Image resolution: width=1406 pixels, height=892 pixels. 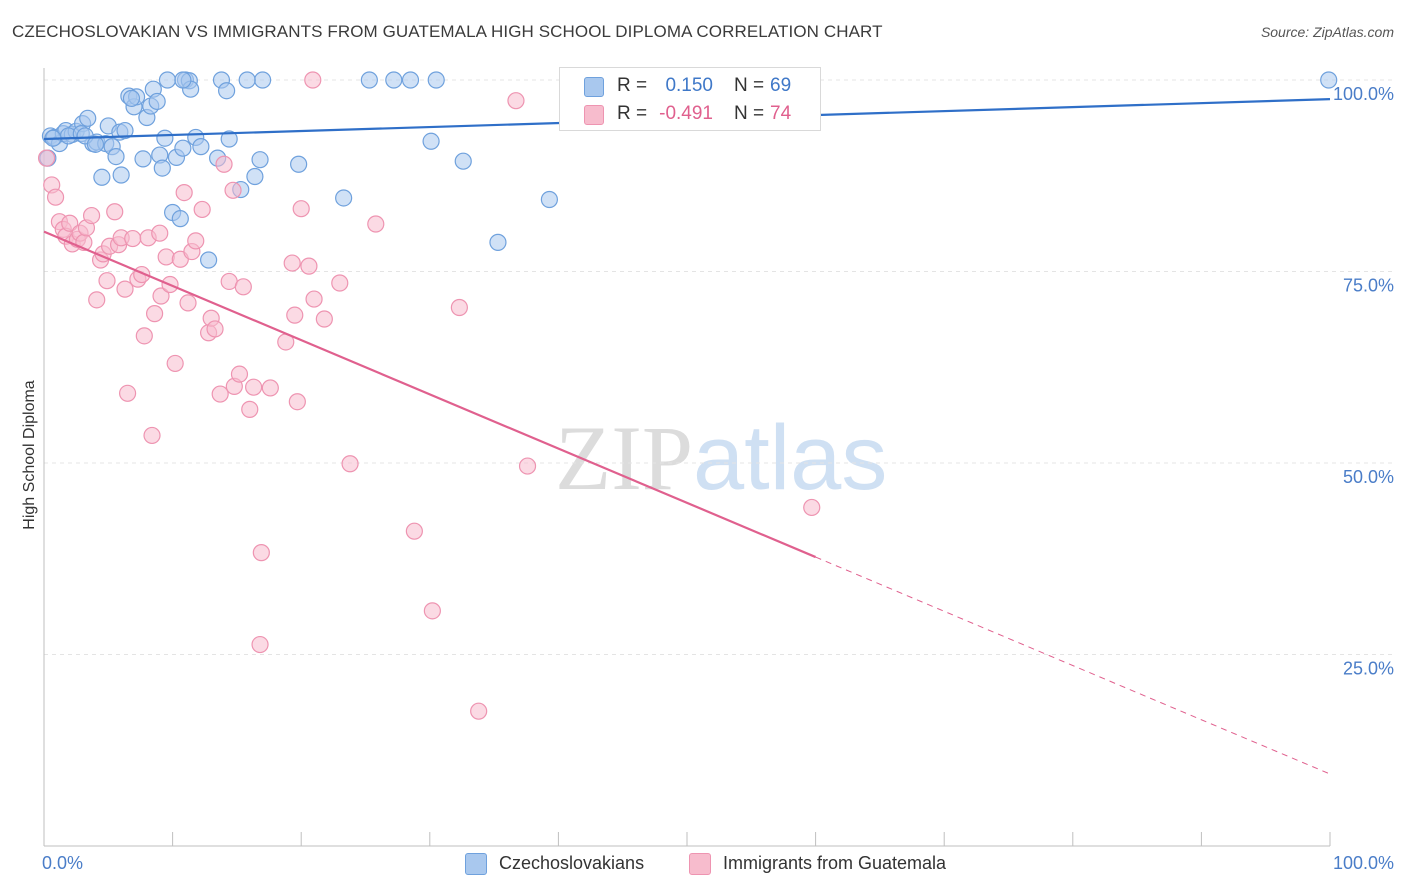 I want to click on x-tick-label: 100.0%, so click(x=1363, y=863).